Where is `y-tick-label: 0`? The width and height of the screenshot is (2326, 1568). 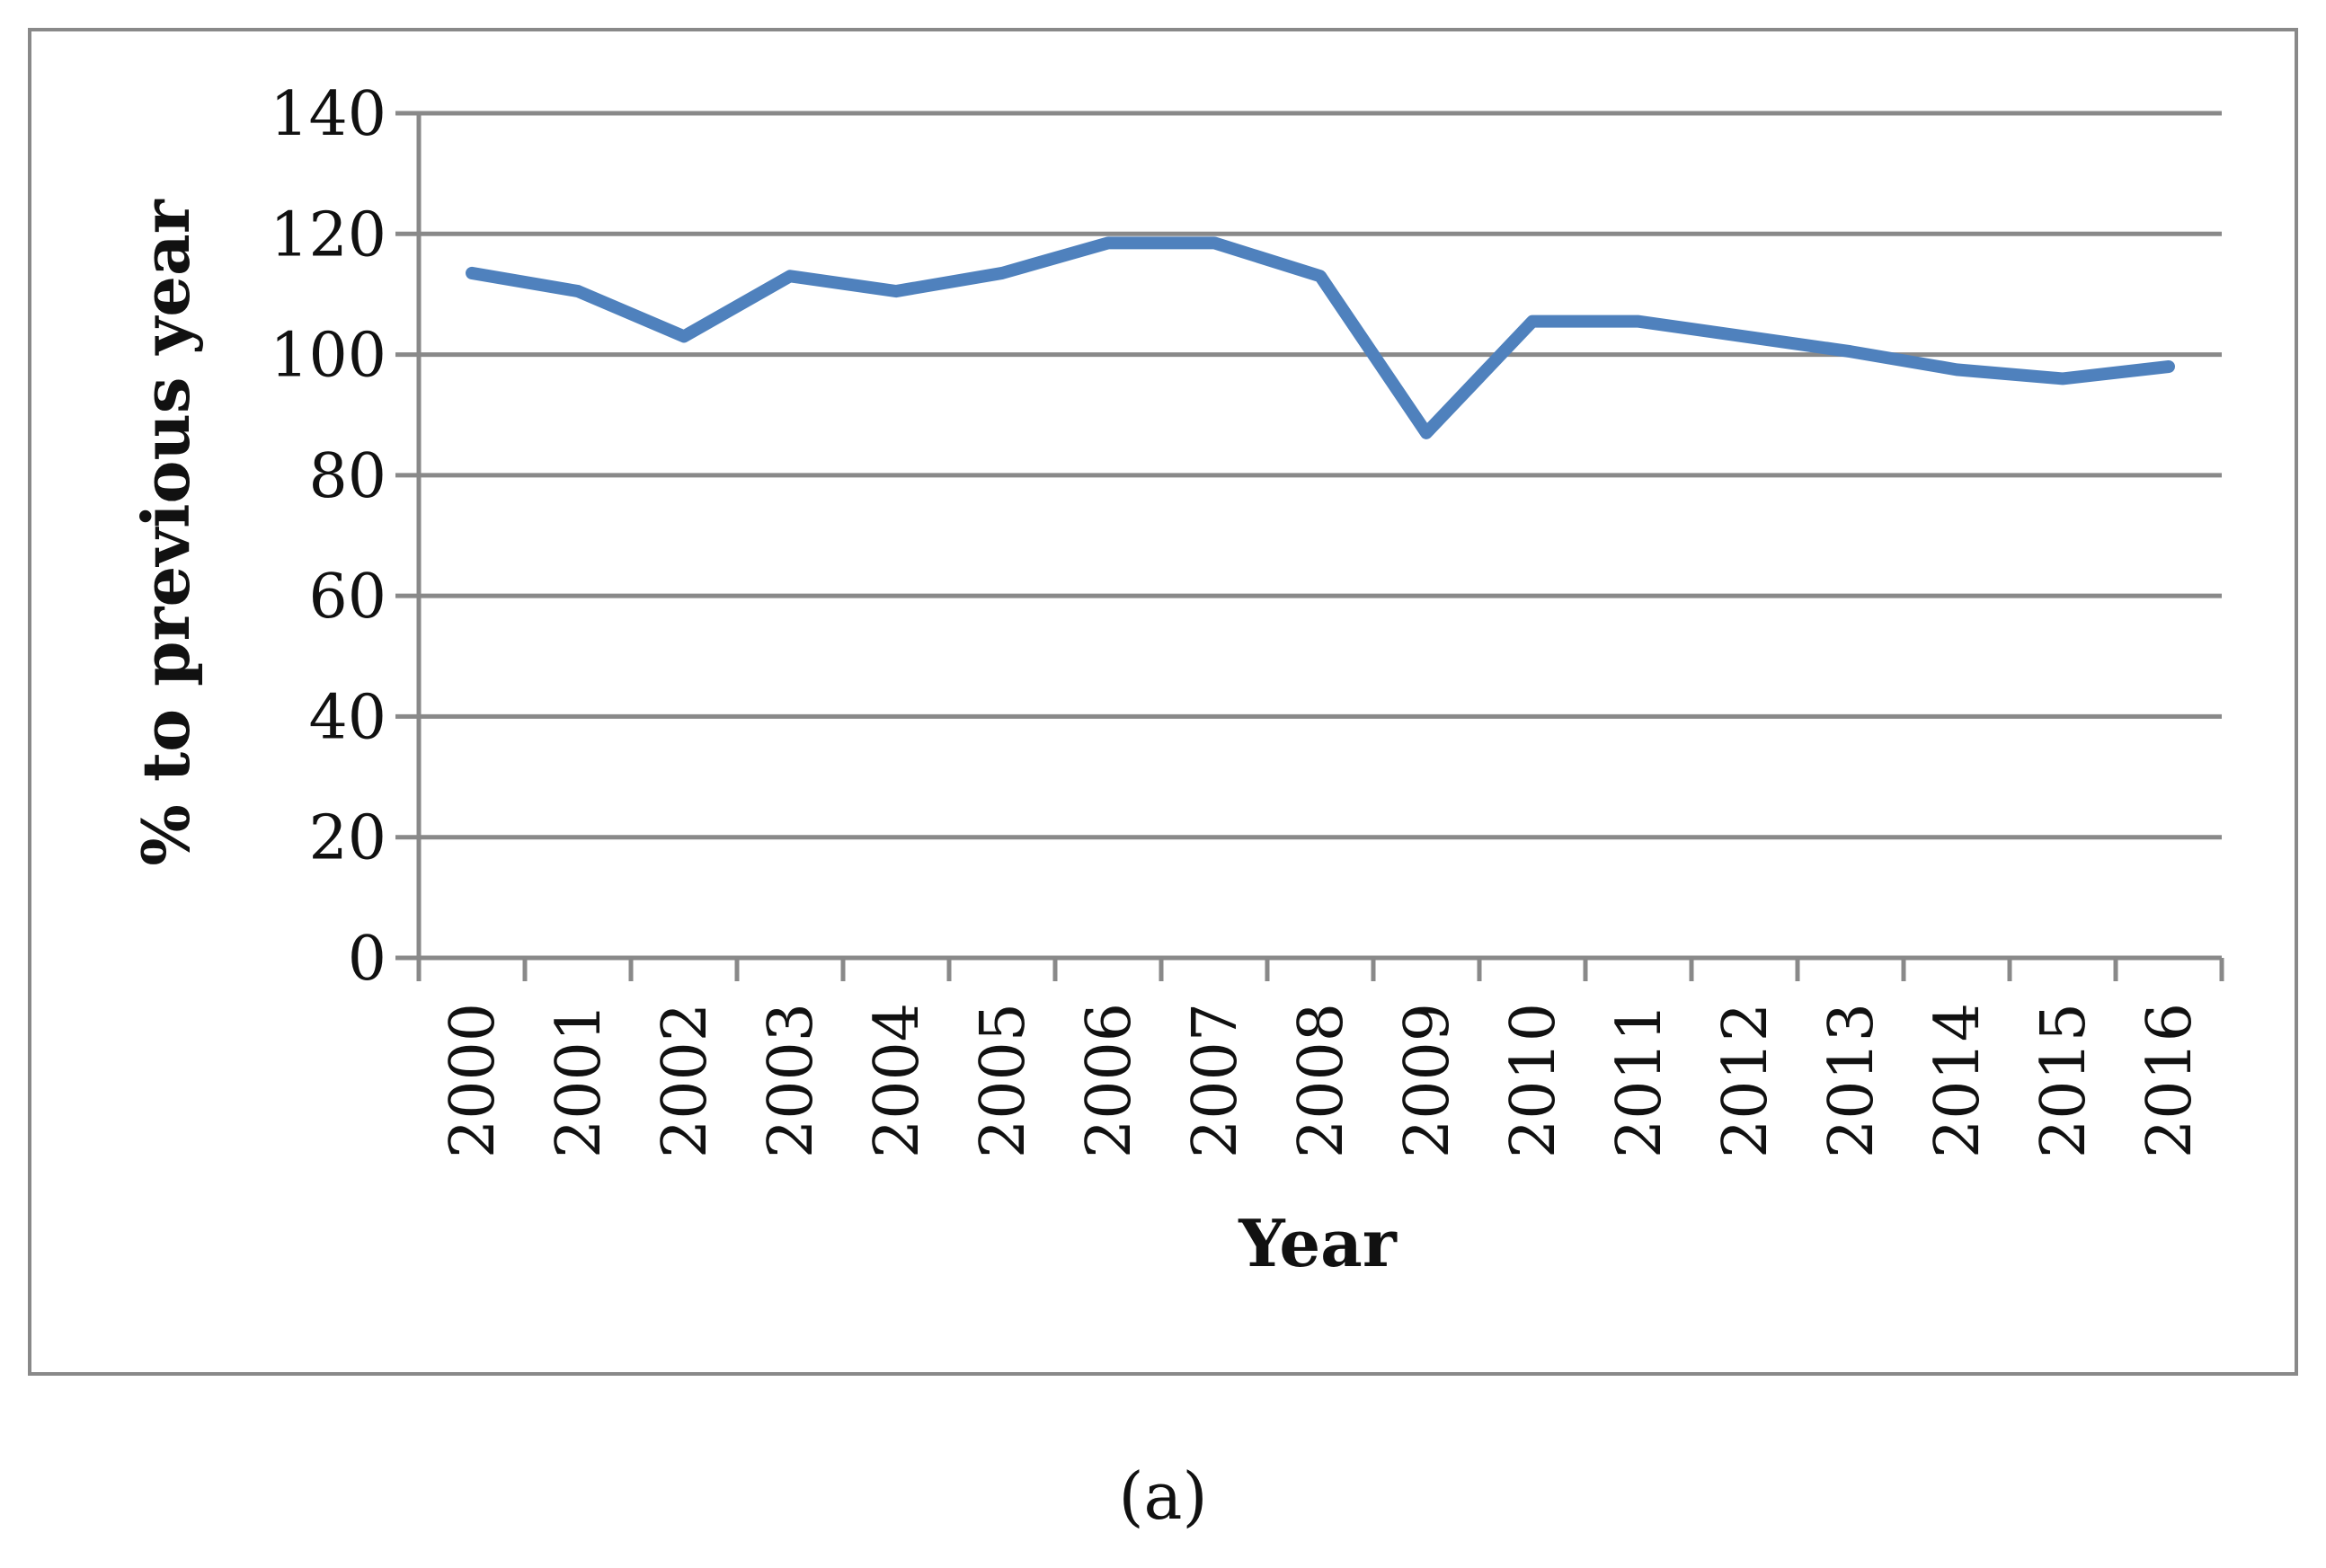 y-tick-label: 0 is located at coordinates (367, 960).